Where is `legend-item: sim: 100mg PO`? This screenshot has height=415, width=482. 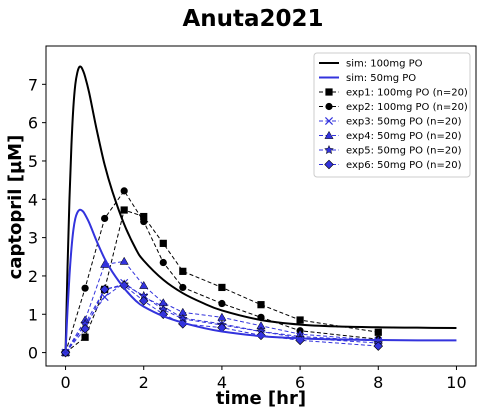 legend-item: sim: 100mg PO is located at coordinates (371, 64).